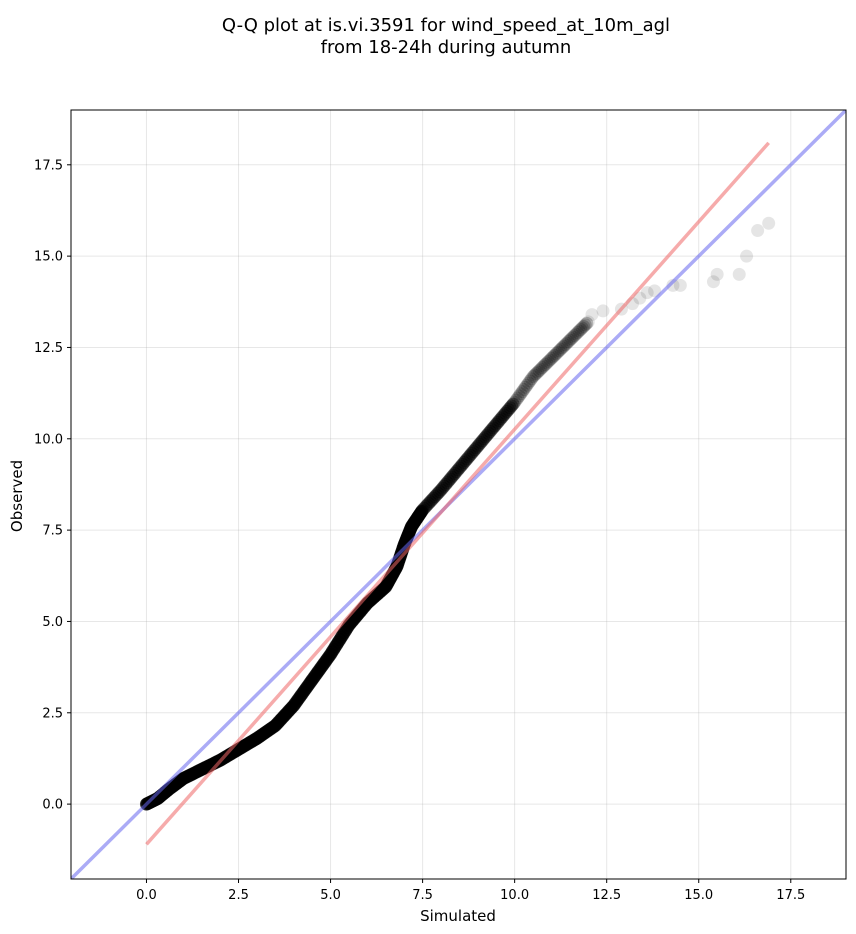  Describe the element at coordinates (422, 895) in the screenshot. I see `x-tick-label: 7.5` at that location.